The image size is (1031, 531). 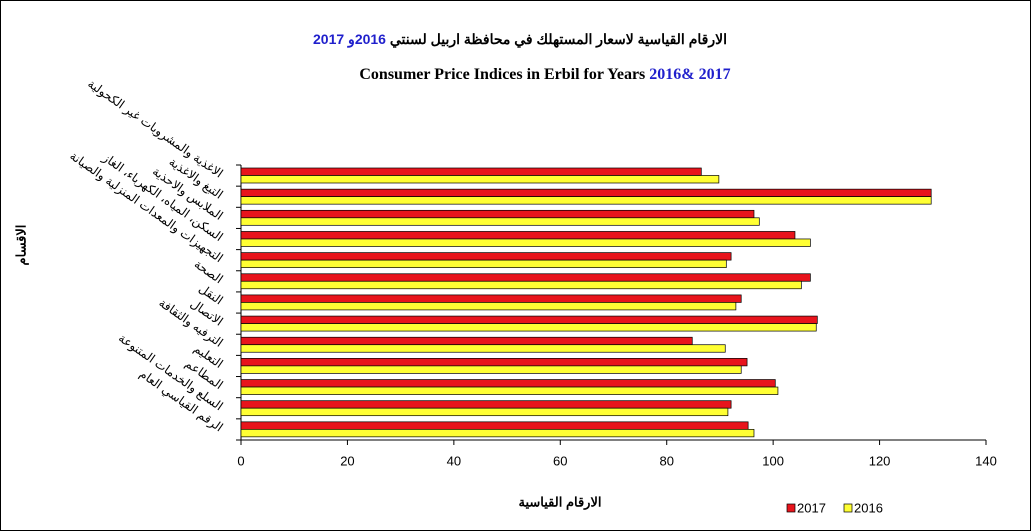 What do you see at coordinates (347, 460) in the screenshot?
I see `x-tick-label: 20` at bounding box center [347, 460].